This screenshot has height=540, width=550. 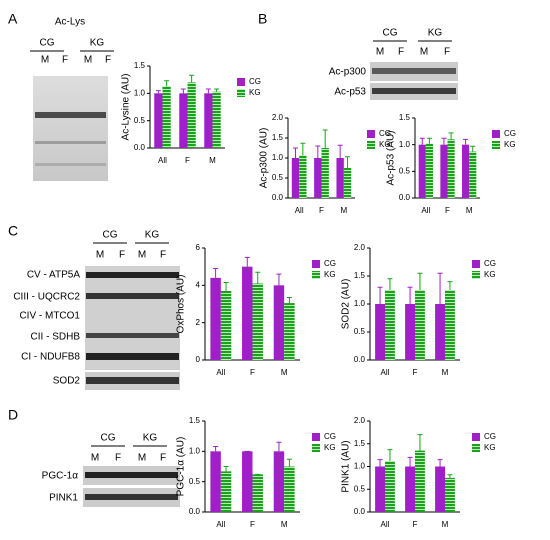 I want to click on y-axis-label: PGC-1α (AU), so click(x=181, y=467).